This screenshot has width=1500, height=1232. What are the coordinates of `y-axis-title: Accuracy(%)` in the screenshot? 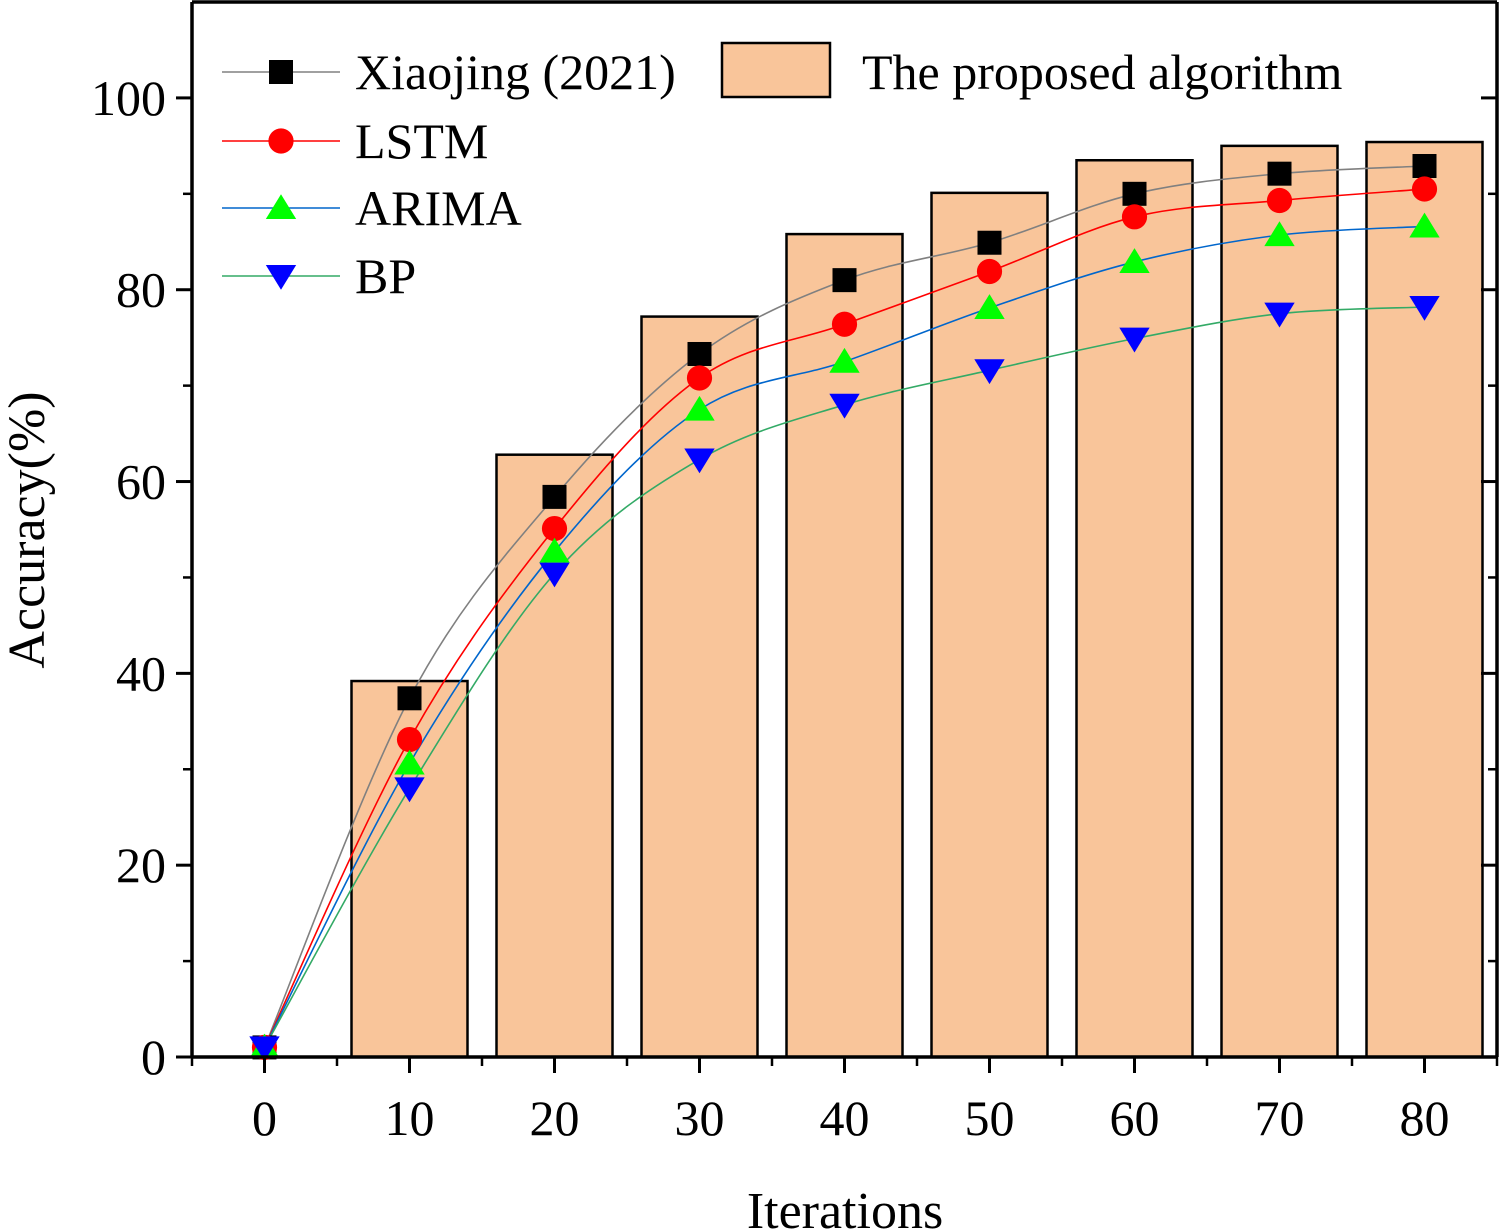 It's located at (28, 529).